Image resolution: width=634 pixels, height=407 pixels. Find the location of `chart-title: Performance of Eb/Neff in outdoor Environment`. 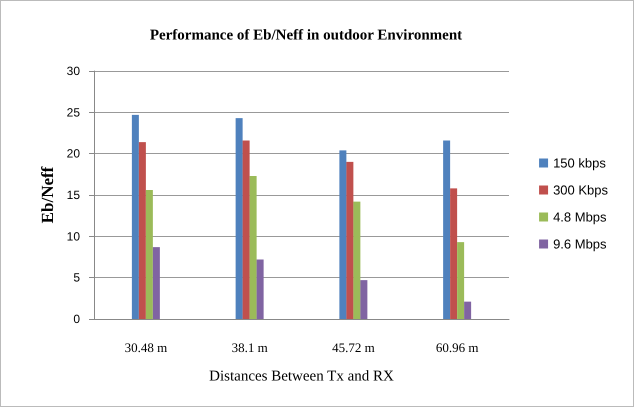

chart-title: Performance of Eb/Neff in outdoor Environment is located at coordinates (306, 36).